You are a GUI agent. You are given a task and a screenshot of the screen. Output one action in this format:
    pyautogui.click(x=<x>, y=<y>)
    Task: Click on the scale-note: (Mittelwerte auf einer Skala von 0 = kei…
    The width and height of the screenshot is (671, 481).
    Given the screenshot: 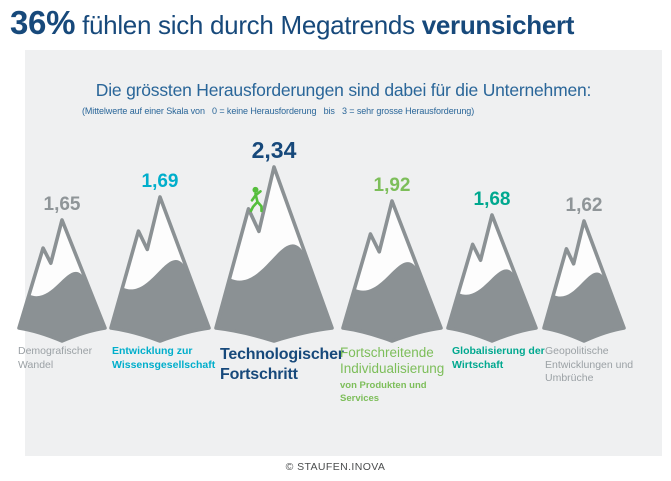 What is the action you would take?
    pyautogui.click(x=278, y=111)
    